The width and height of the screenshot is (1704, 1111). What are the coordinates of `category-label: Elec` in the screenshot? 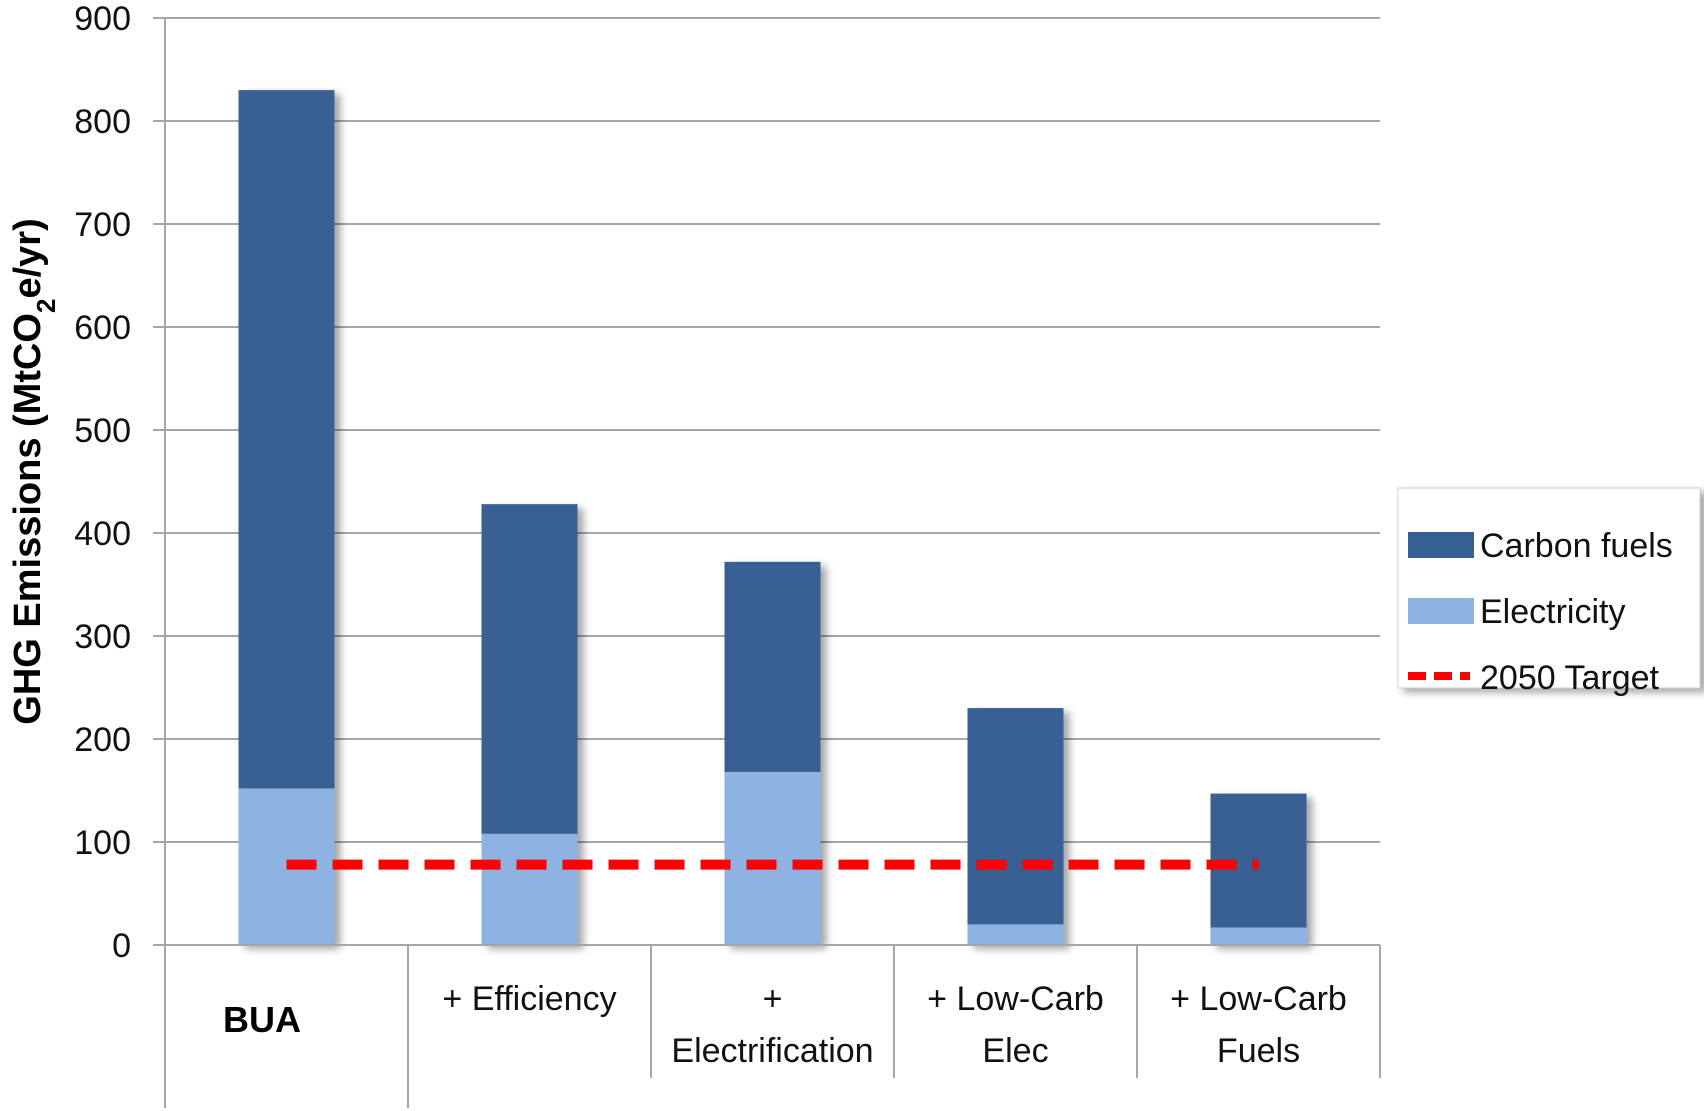 It's located at (1015, 1051).